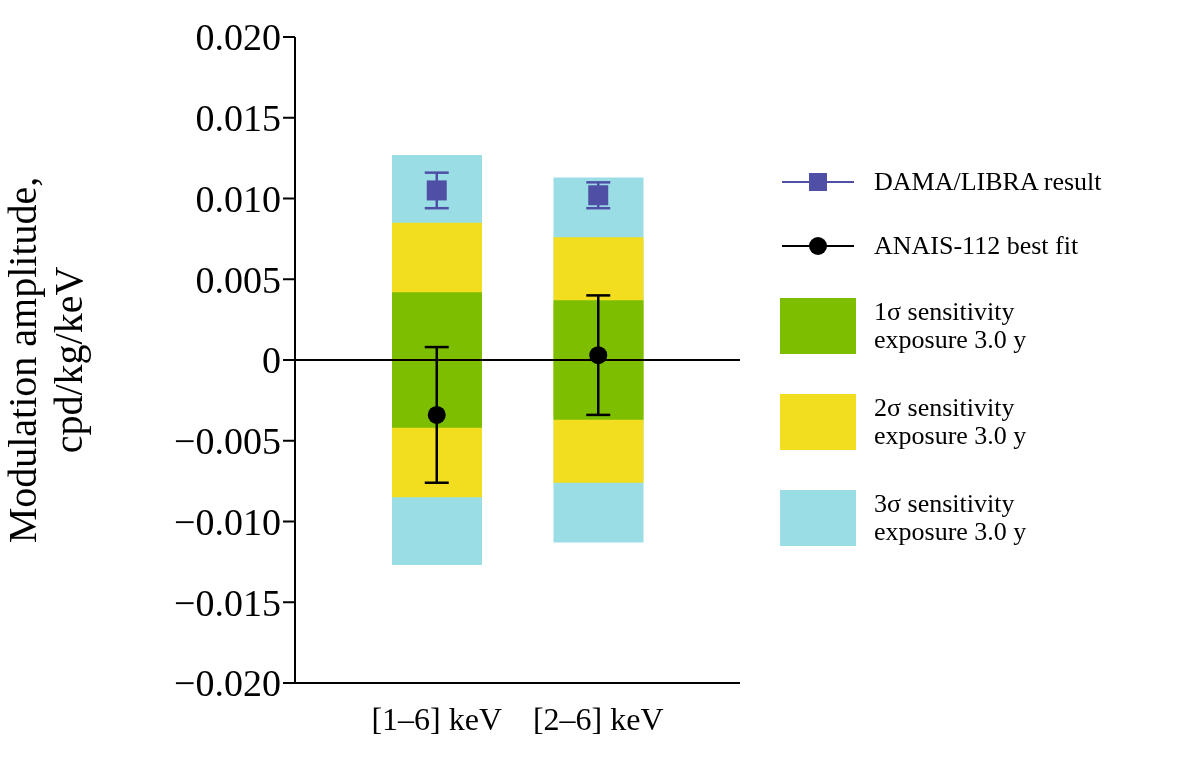 This screenshot has width=1188, height=760. I want to click on legend-label: 2σ sensitivity exposure 3.0 y, so click(951, 421).